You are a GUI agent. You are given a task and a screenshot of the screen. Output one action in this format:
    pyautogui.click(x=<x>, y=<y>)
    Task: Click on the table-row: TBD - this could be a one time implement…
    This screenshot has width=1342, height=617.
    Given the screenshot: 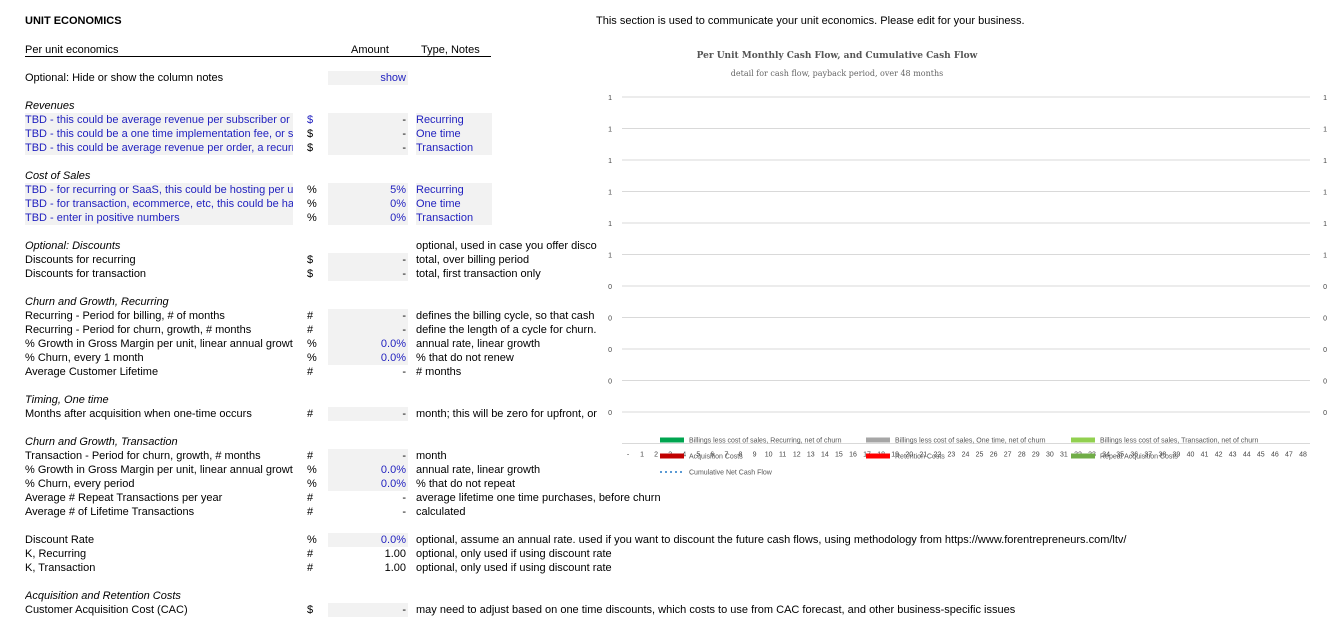 What is the action you would take?
    pyautogui.click(x=671, y=134)
    